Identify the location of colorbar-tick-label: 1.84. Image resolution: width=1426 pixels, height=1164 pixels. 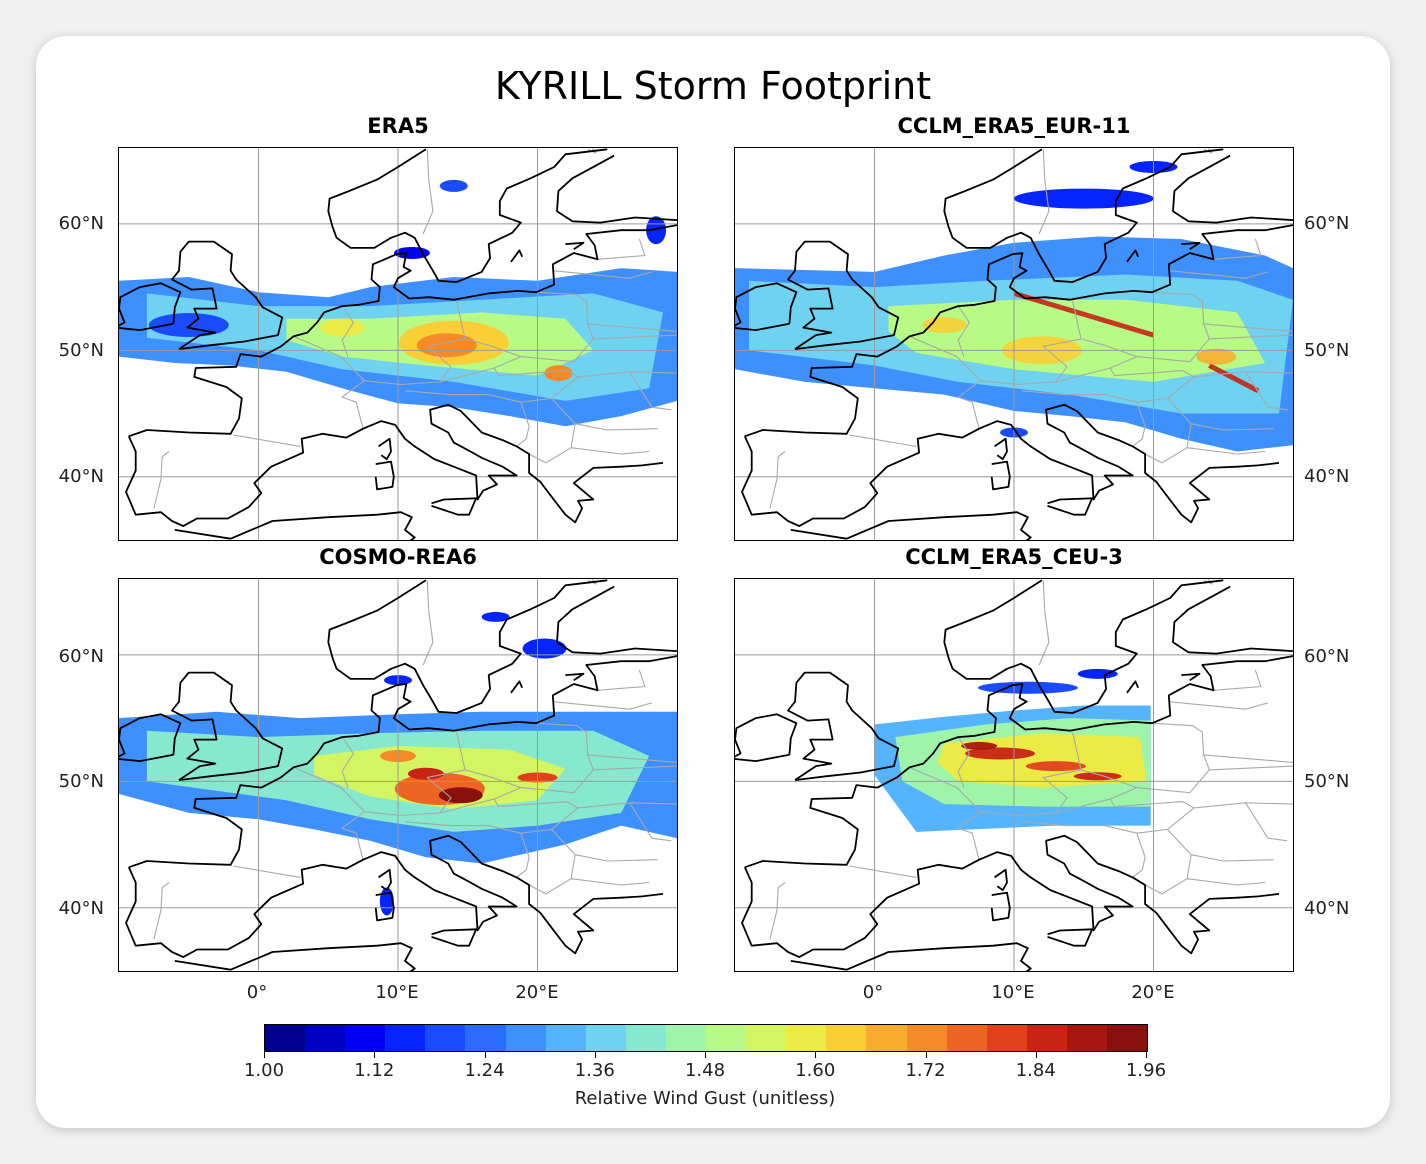
(1035, 1070).